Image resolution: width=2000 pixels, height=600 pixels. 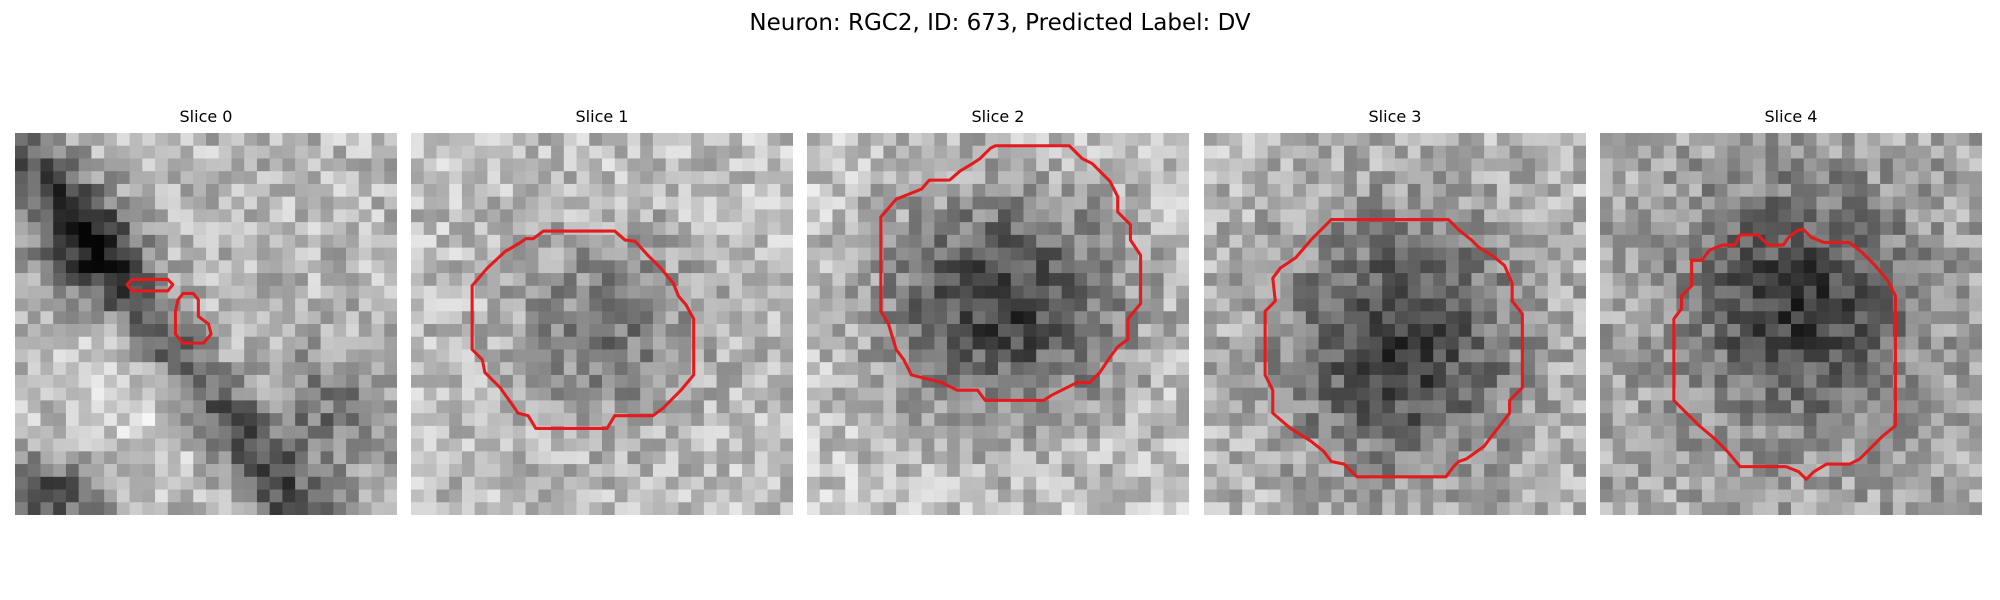 What do you see at coordinates (602, 116) in the screenshot?
I see `slice-title-1: Slice 1` at bounding box center [602, 116].